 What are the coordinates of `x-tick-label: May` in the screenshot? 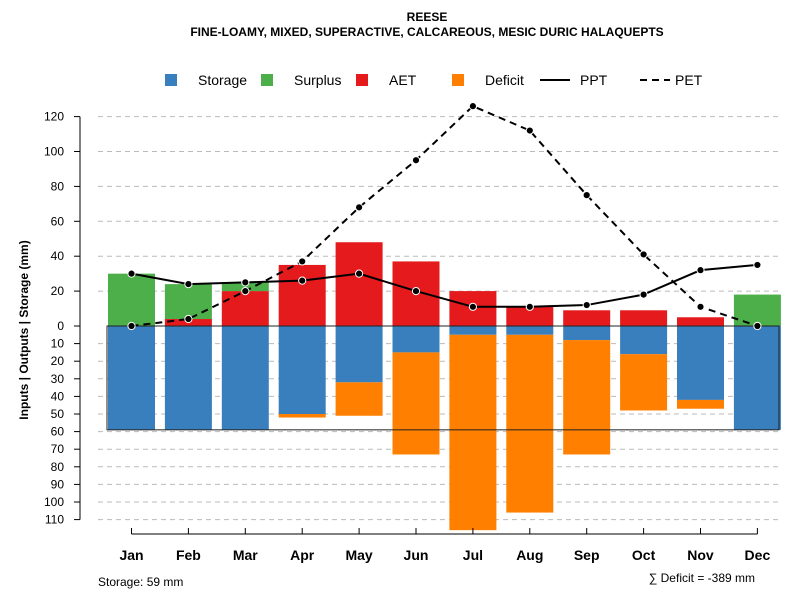 It's located at (358, 555).